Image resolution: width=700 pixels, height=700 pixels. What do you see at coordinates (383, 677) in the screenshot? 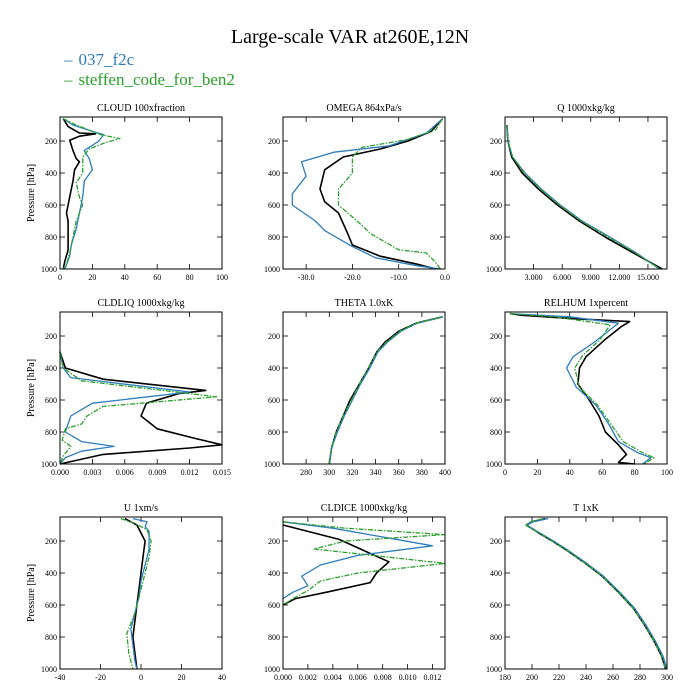
I see `x-tick-label: 0.008` at bounding box center [383, 677].